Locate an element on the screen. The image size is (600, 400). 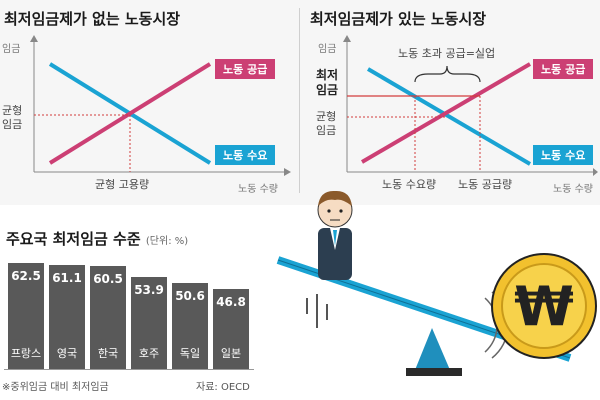
bar-category-label: 호주 is located at coordinates (149, 353).